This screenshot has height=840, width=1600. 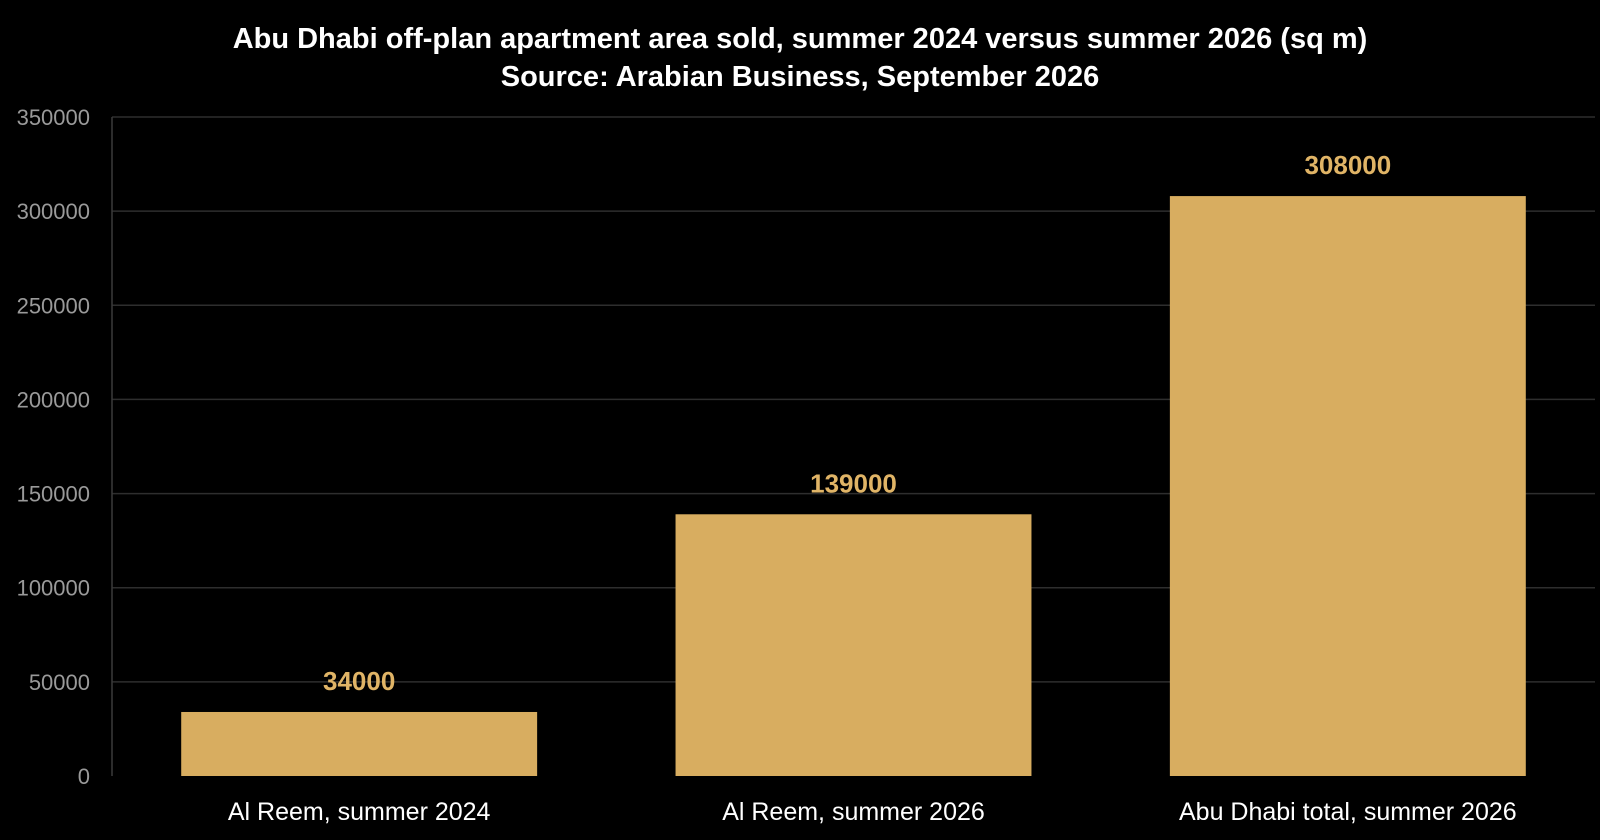 What do you see at coordinates (53, 211) in the screenshot?
I see `y-tick-label: 300000` at bounding box center [53, 211].